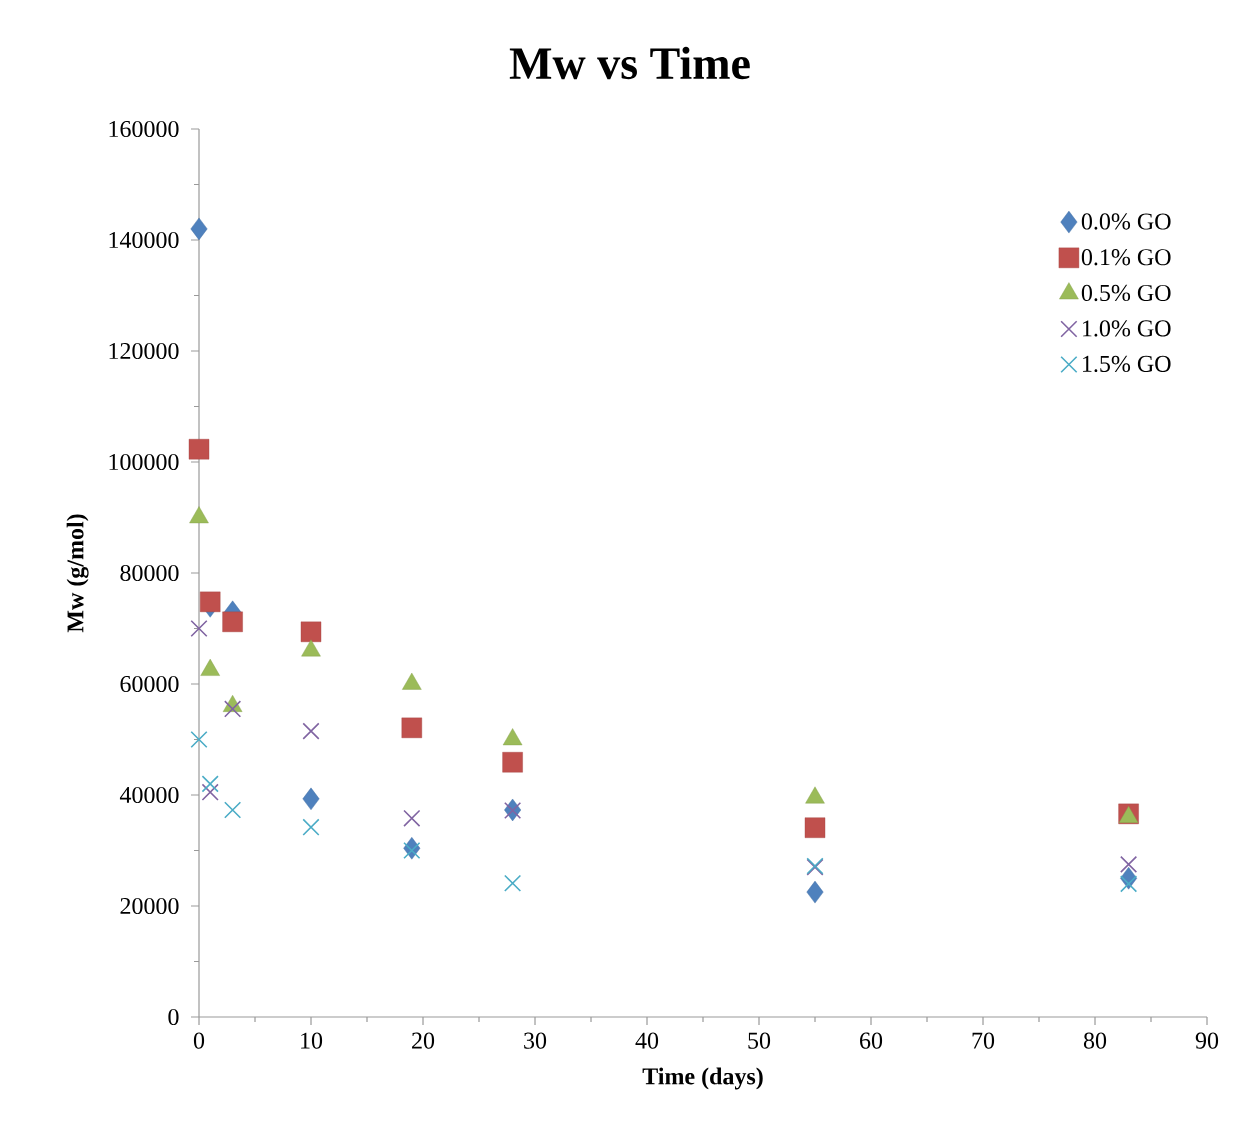 Image resolution: width=1253 pixels, height=1139 pixels. Describe the element at coordinates (149, 795) in the screenshot. I see `y-tick-label: 40000` at that location.